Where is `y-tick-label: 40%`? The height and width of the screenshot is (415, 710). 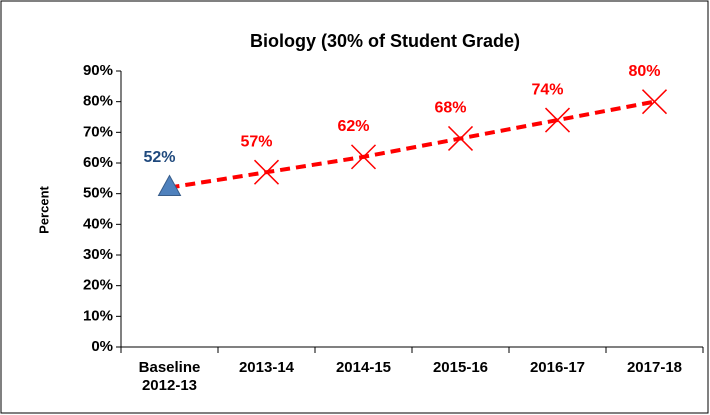 y-tick-label: 40% is located at coordinates (98, 223).